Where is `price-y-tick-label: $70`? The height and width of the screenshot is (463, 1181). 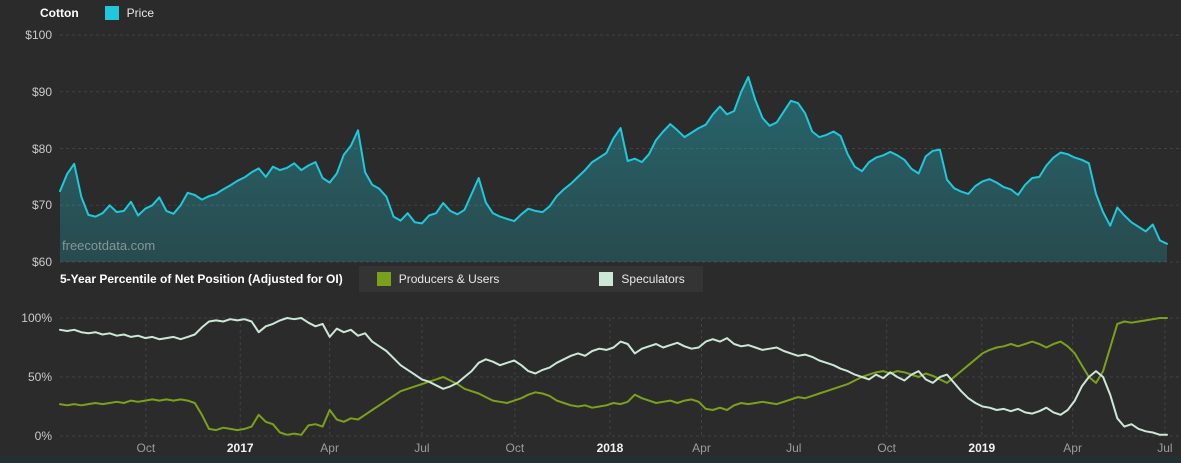 price-y-tick-label: $70 is located at coordinates (41, 205).